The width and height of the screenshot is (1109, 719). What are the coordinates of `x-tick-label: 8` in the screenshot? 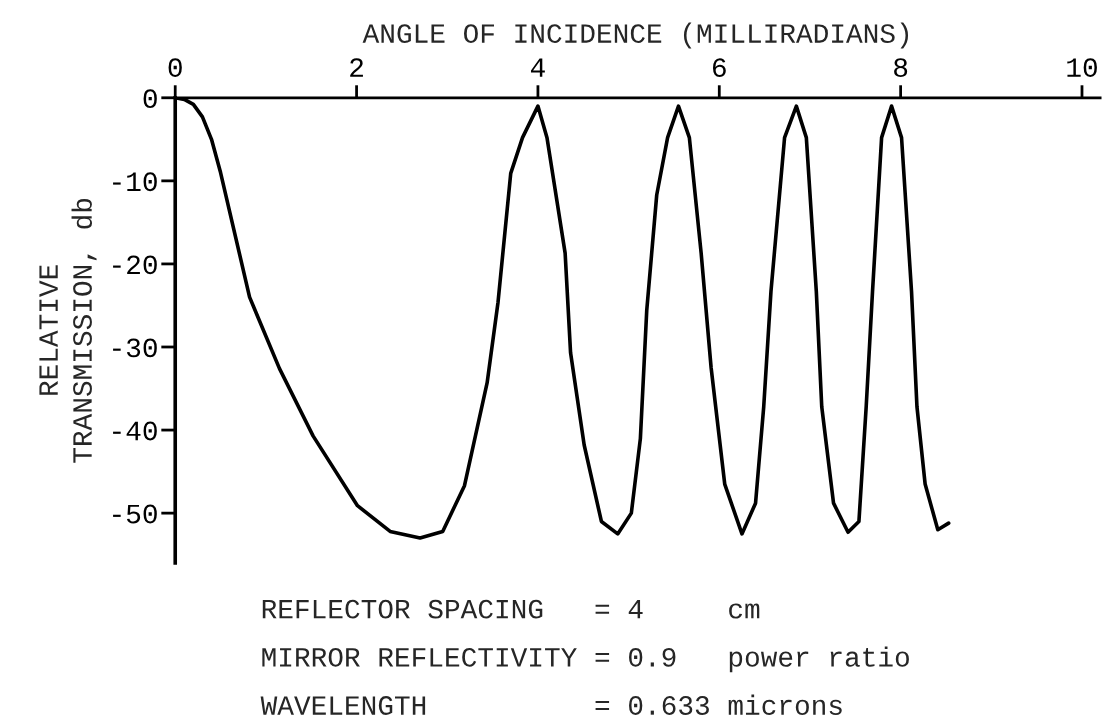 It's located at (901, 68).